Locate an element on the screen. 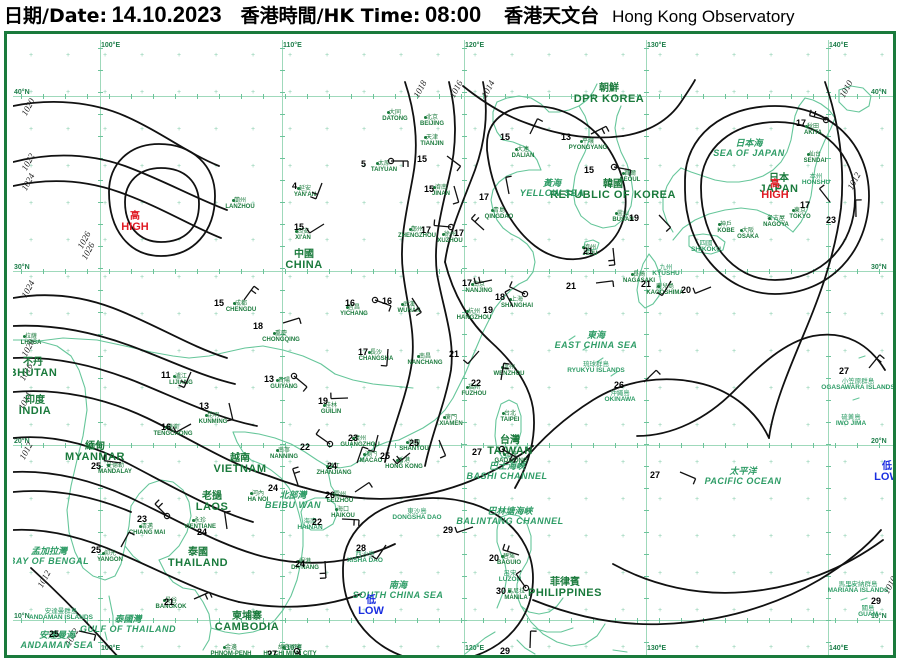  pressure-centre-symbol-en: LOW is located at coordinates (883, 477).